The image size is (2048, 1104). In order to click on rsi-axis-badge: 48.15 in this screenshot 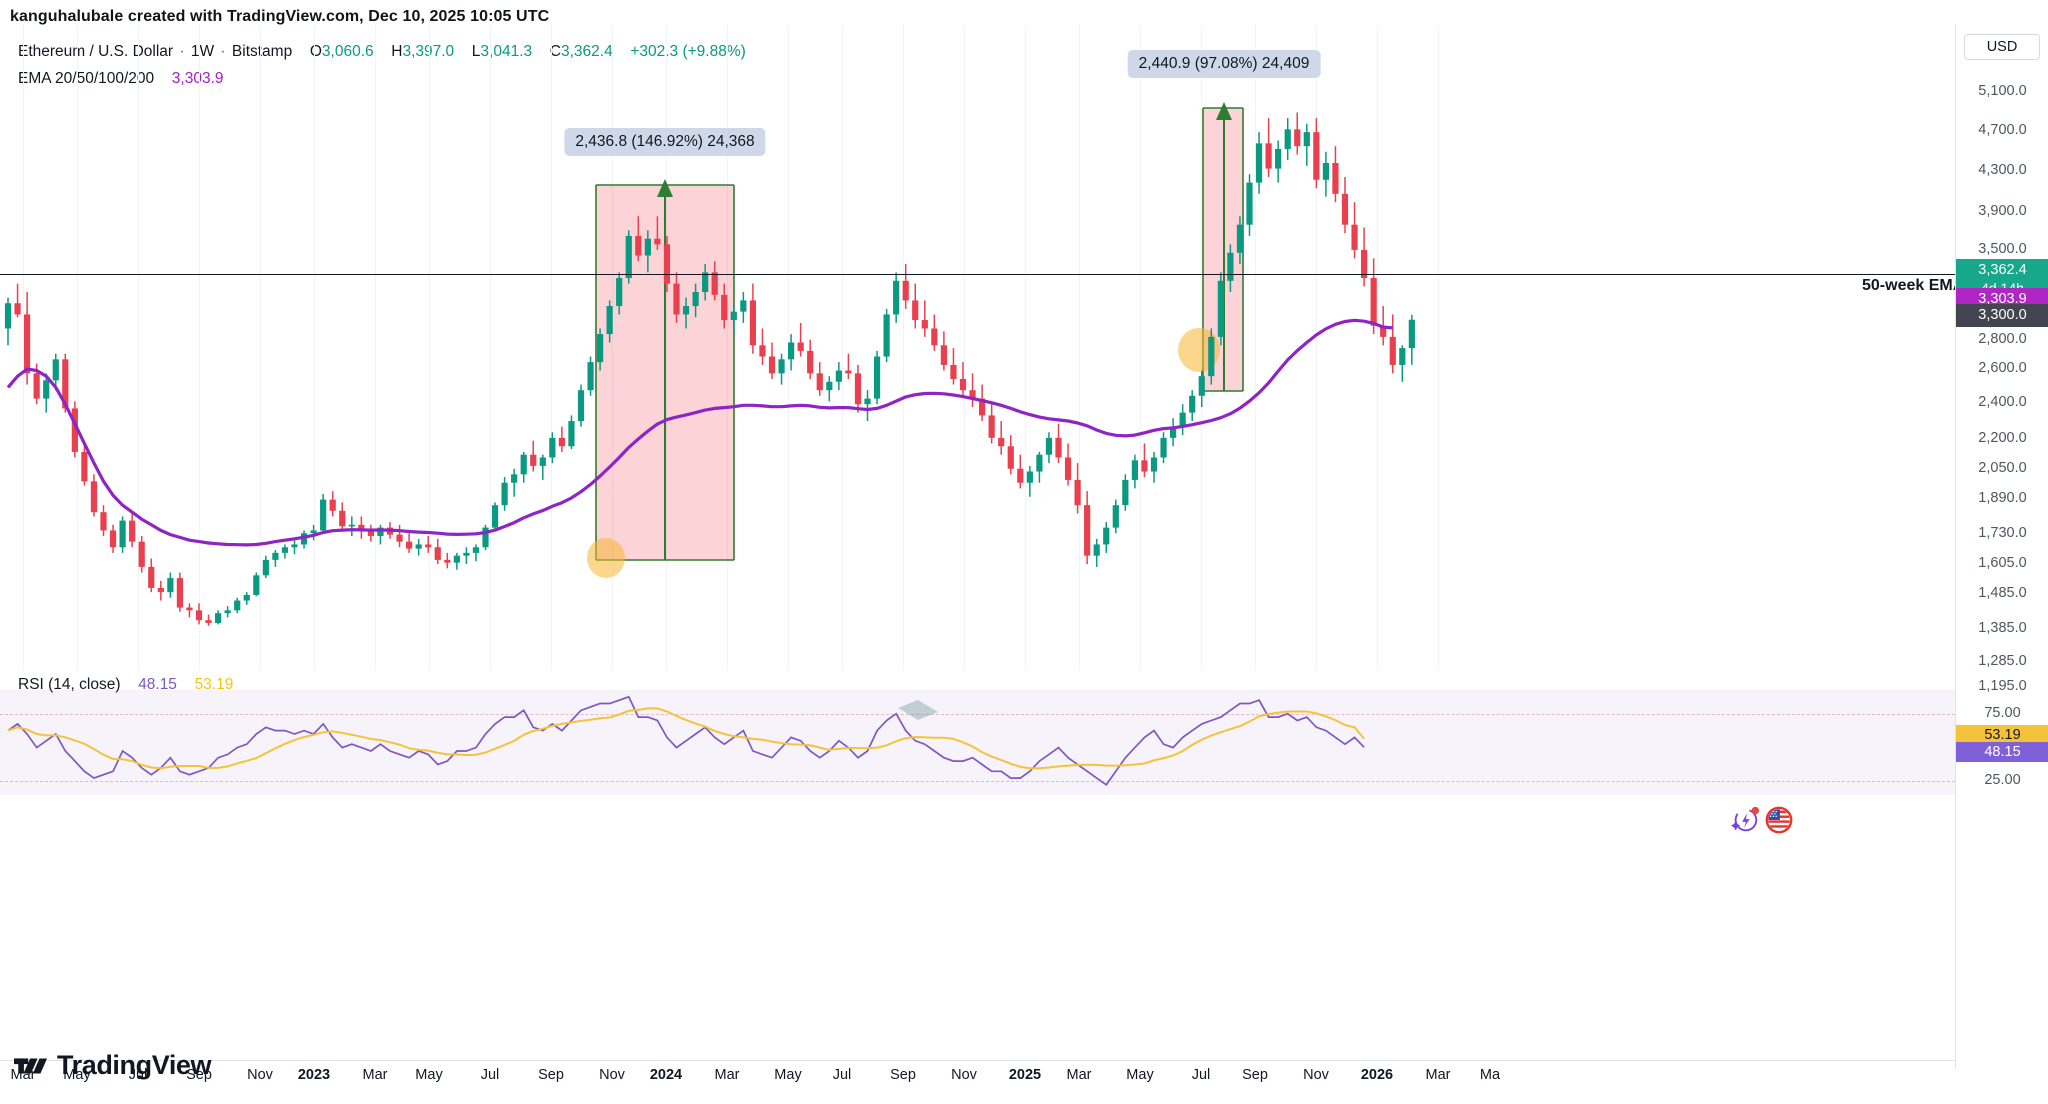, I will do `click(2002, 752)`.